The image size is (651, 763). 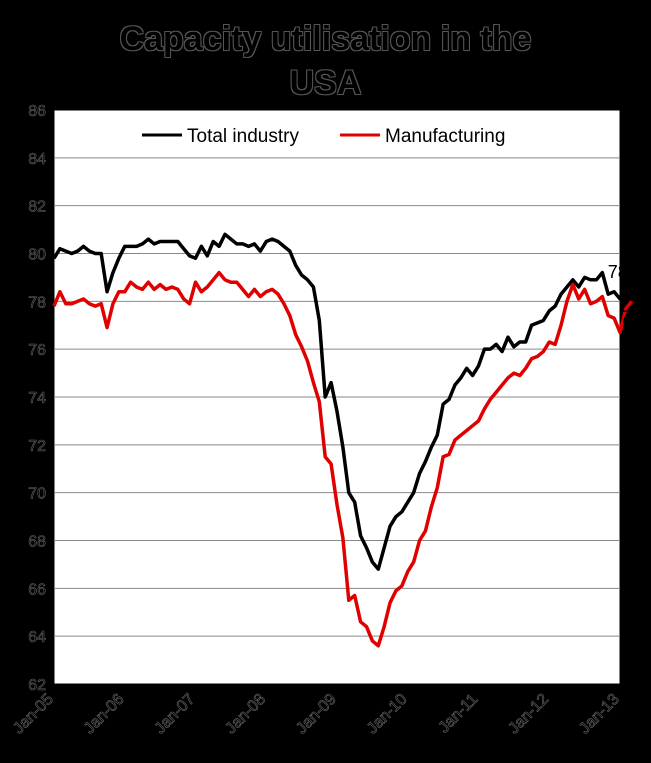 I want to click on end-label-manufacturing: 78.0, so click(x=635, y=317).